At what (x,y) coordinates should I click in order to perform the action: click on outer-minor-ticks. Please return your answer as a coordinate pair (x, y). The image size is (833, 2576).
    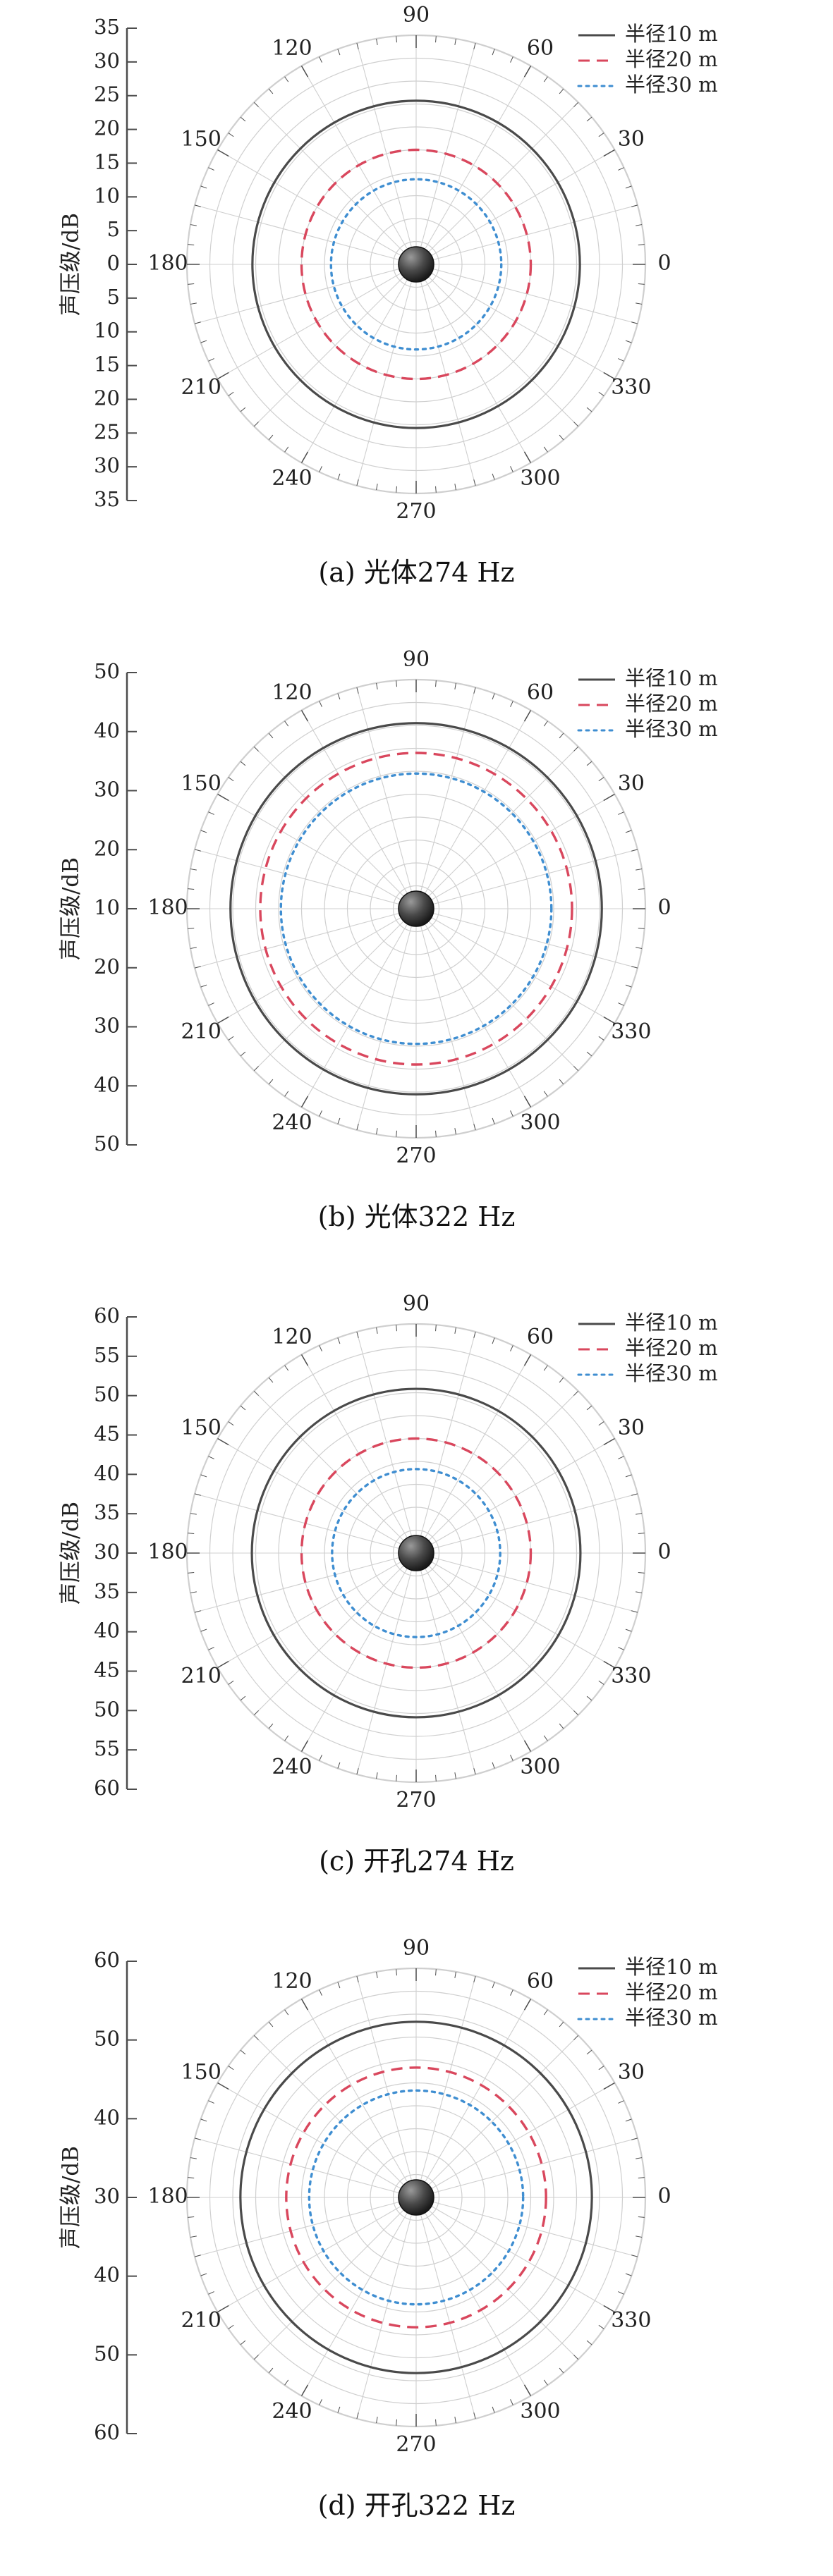
    Looking at the image, I should click on (416, 264).